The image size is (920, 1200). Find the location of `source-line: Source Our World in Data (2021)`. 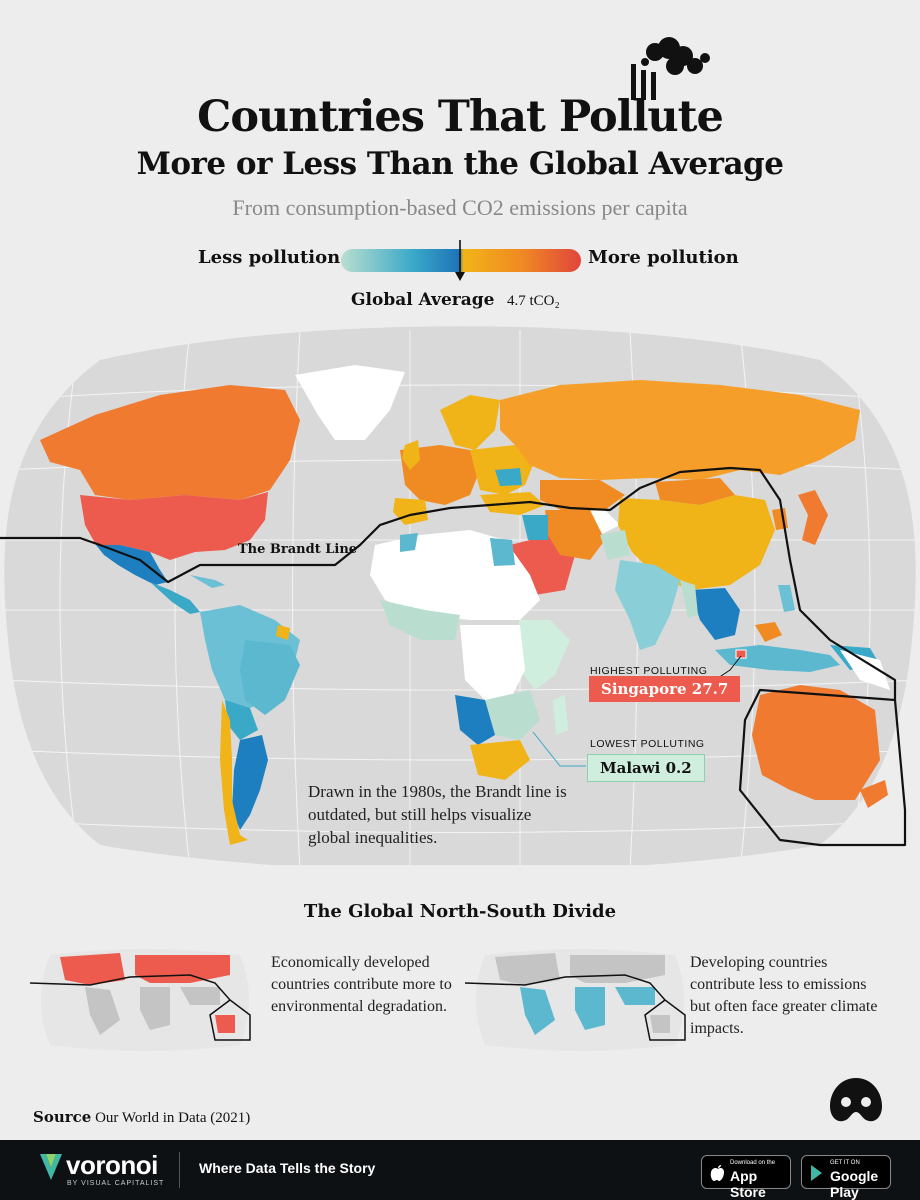

source-line: Source Our World in Data (2021) is located at coordinates (141, 1117).